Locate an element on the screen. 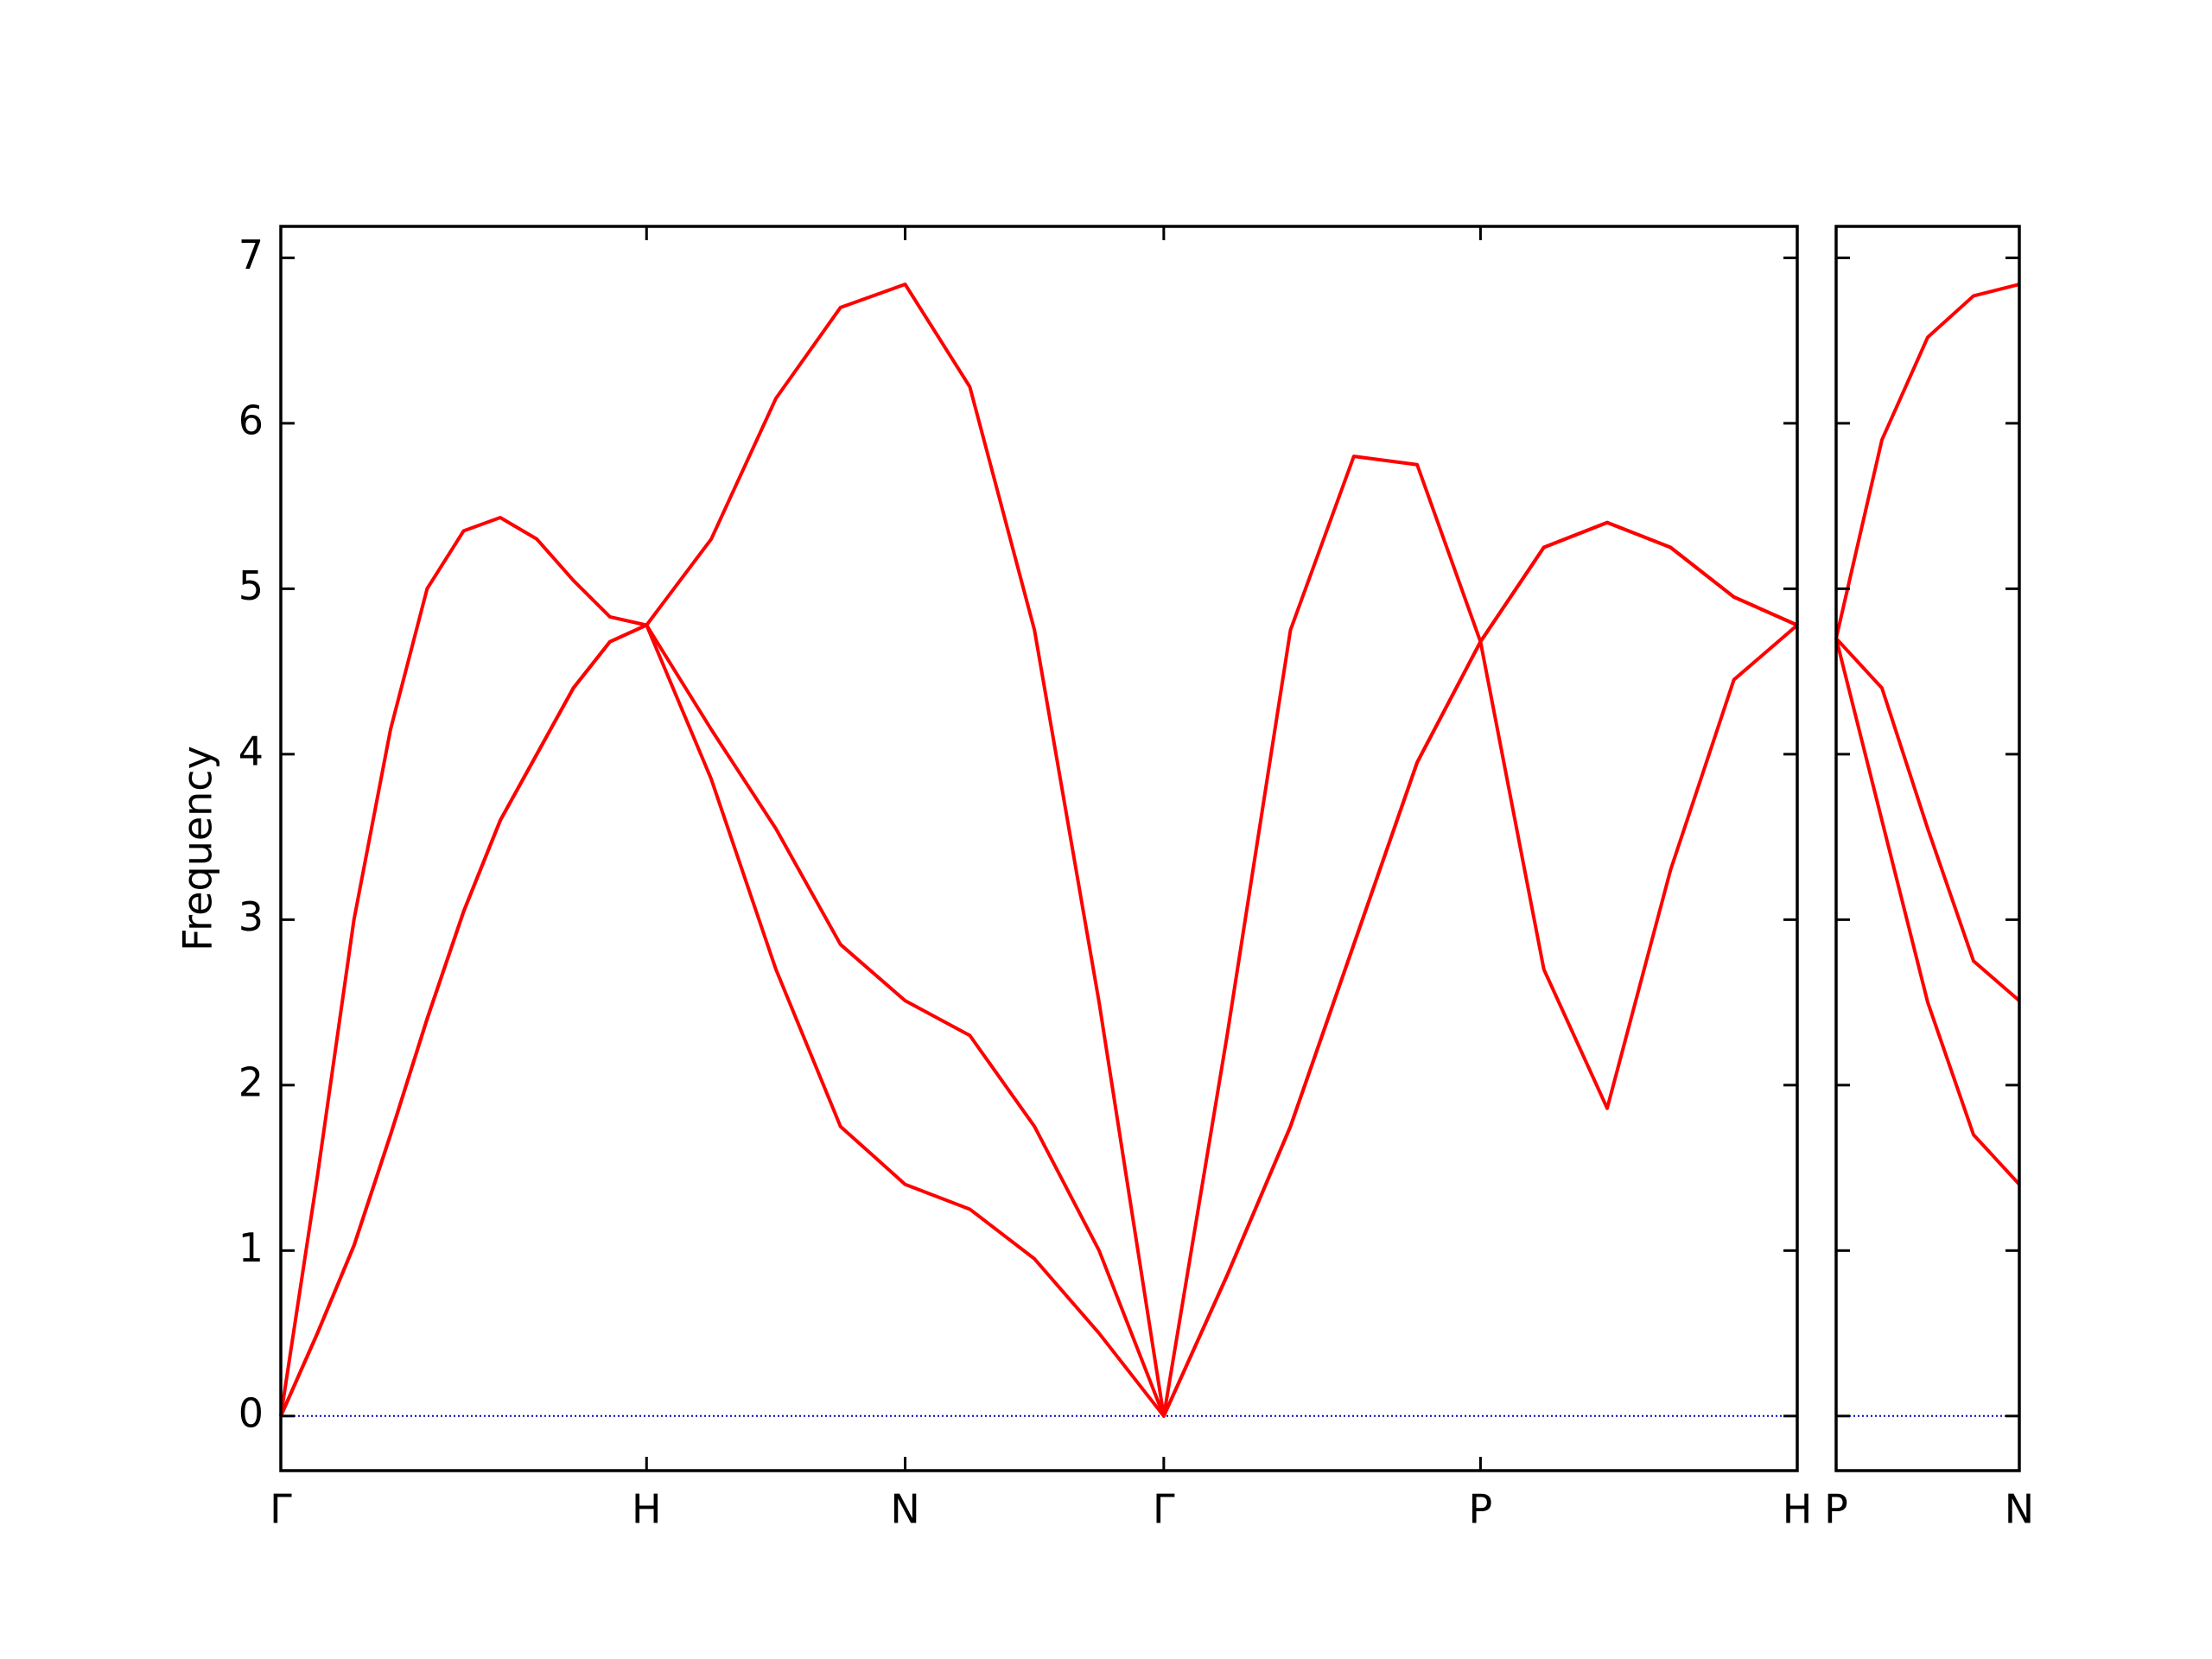 This screenshot has width=2212, height=1659. y-axis-label: Frequency is located at coordinates (198, 848).